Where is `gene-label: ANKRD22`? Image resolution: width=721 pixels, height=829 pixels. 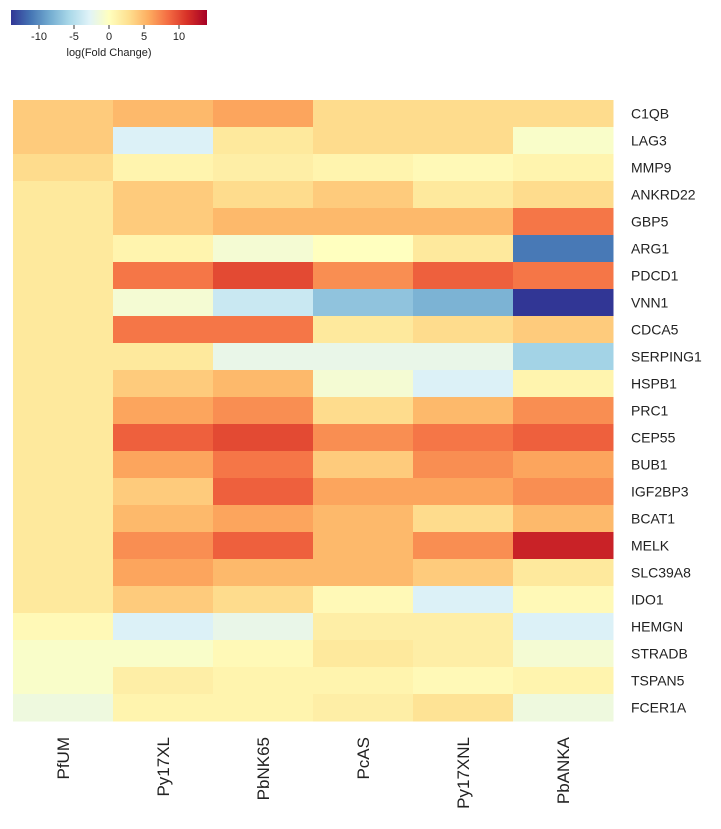 gene-label: ANKRD22 is located at coordinates (663, 195).